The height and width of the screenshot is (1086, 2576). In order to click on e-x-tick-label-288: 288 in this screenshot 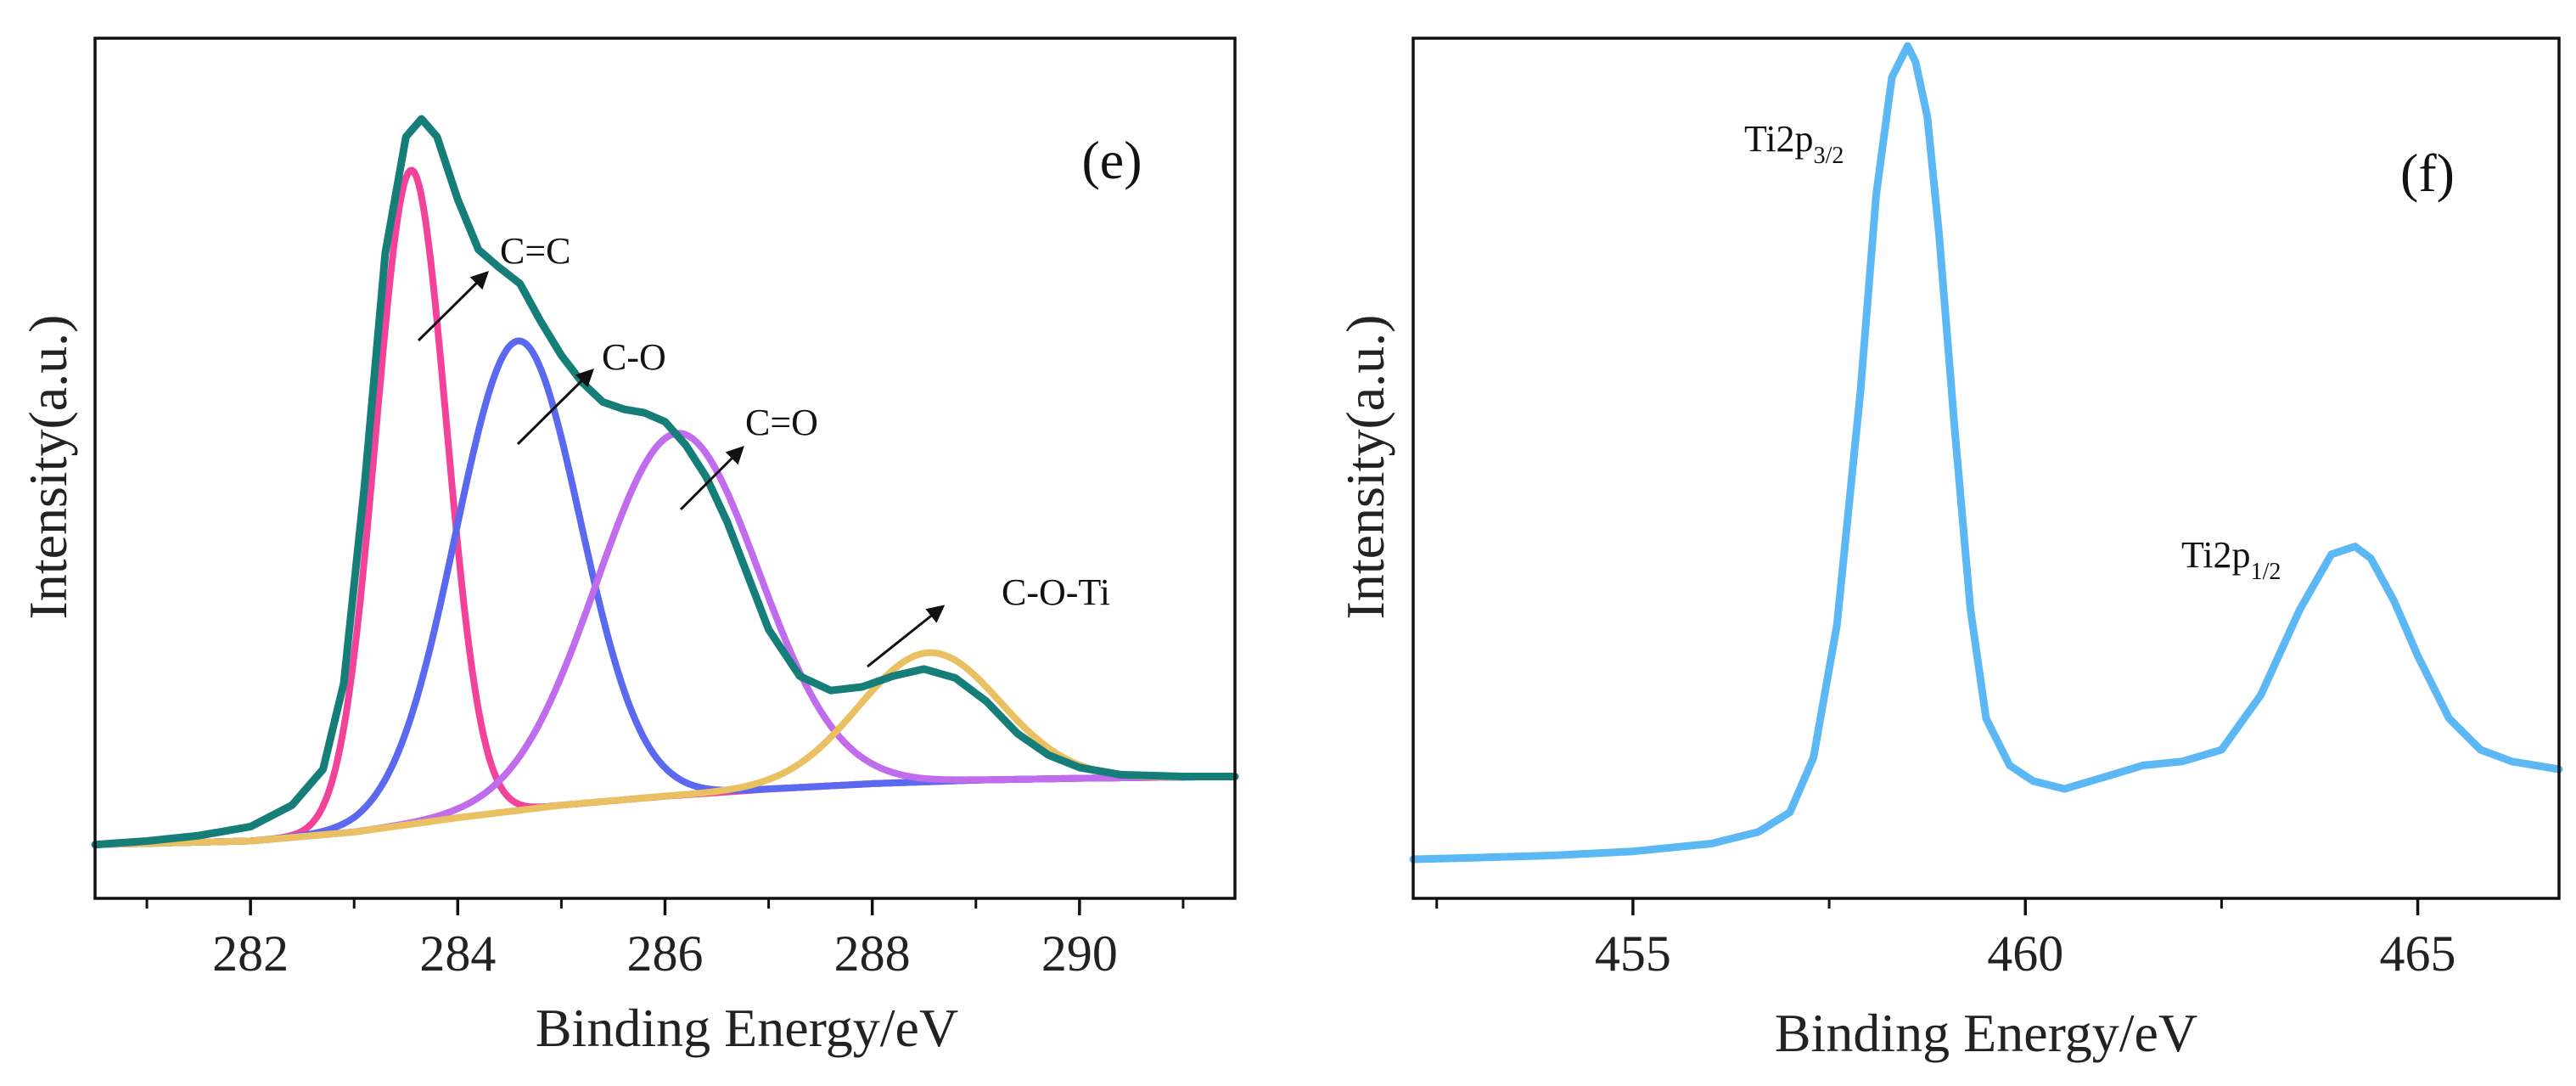, I will do `click(872, 954)`.